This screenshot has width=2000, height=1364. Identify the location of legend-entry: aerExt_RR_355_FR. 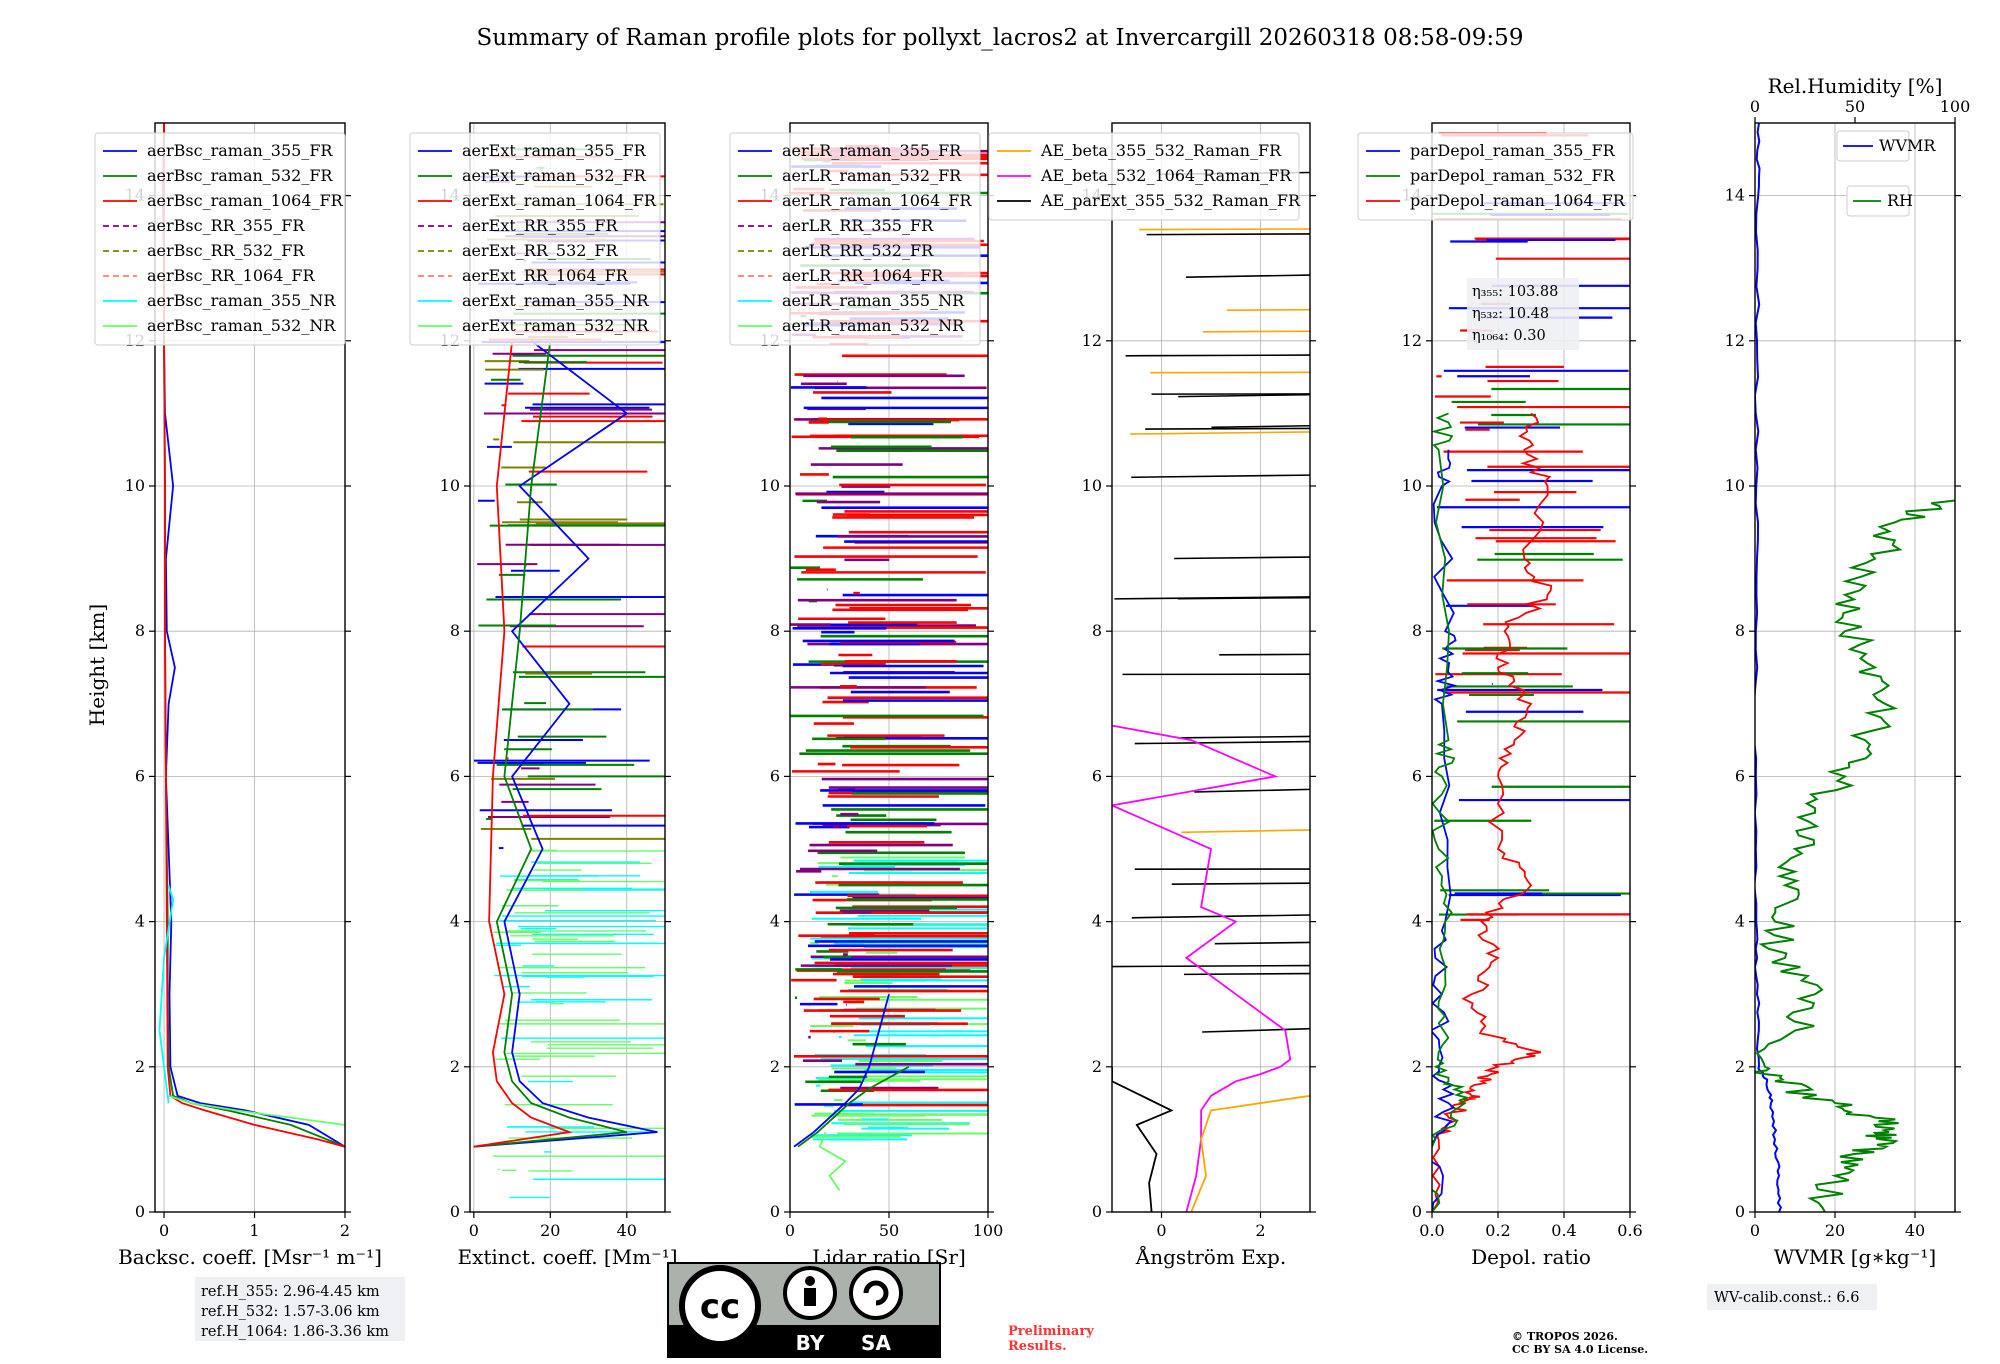
(540, 225).